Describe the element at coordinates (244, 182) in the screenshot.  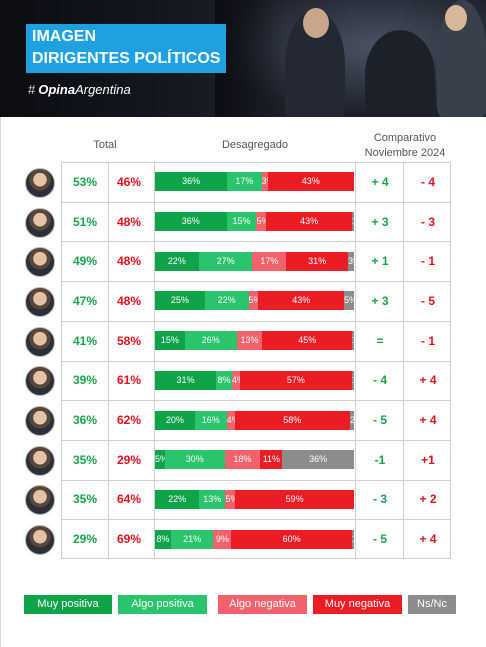
I see `bar-segment-algo-positiva: 17%` at that location.